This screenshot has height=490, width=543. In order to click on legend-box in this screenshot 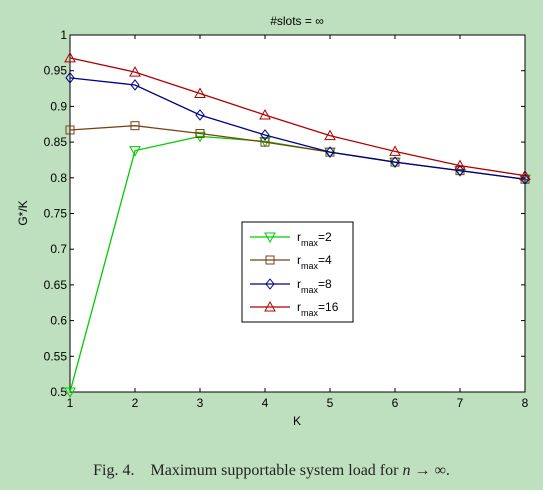, I will do `click(297, 272)`.